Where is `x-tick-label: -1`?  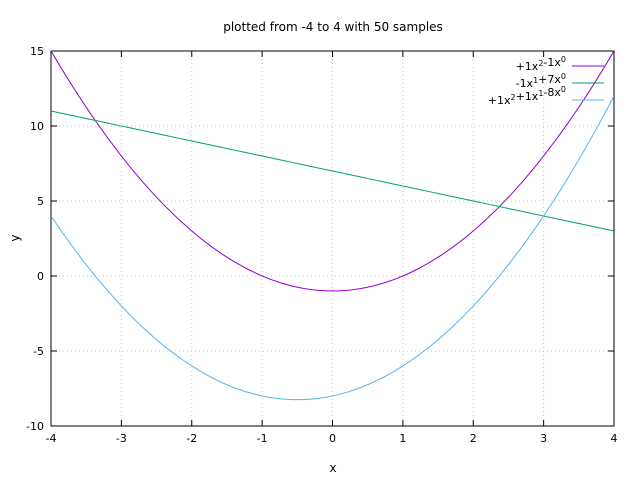
x-tick-label: -1 is located at coordinates (262, 438).